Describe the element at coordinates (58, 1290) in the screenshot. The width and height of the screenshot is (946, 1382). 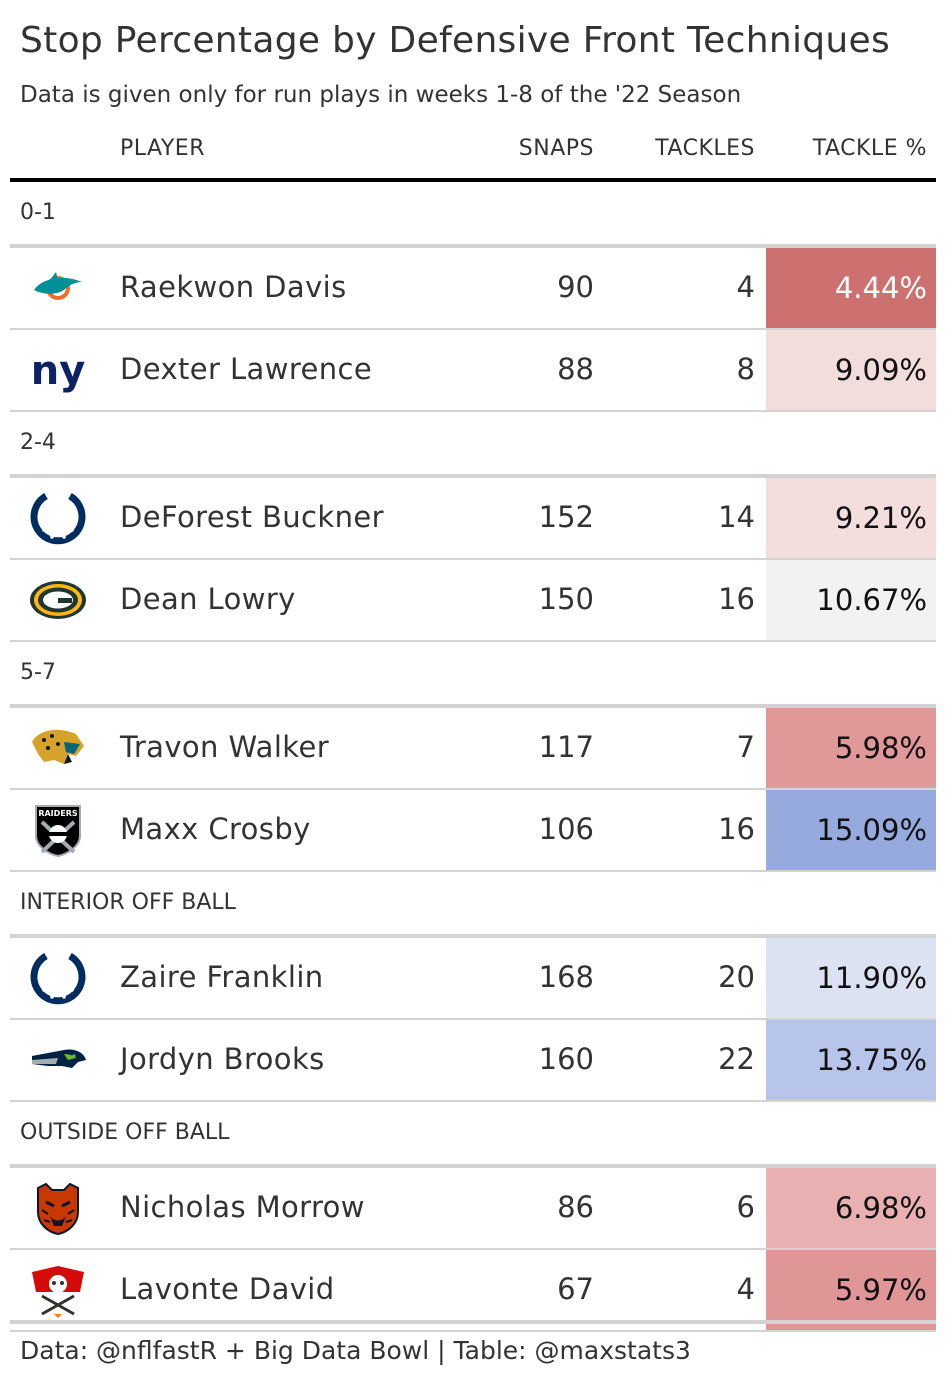
I see `buccaneers-logo-icon` at that location.